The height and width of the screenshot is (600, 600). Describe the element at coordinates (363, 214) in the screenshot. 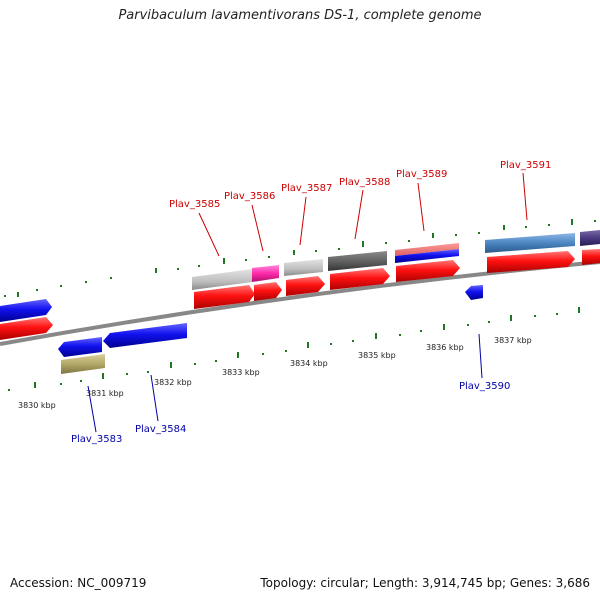

I see `forward-leader-lines` at that location.